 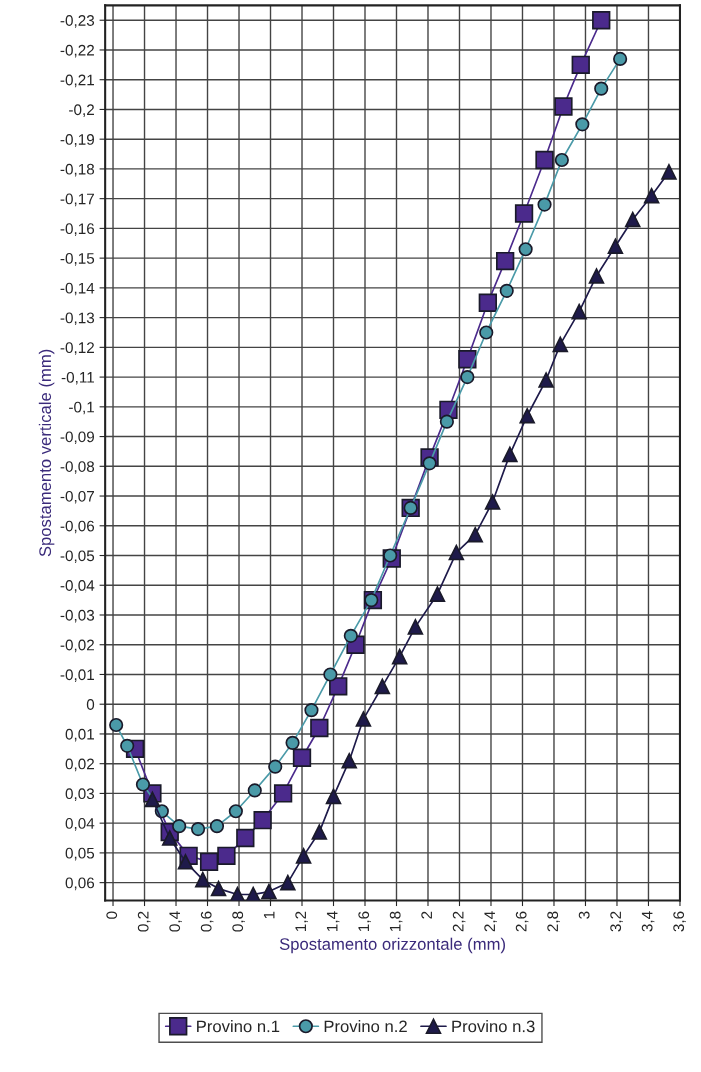 I want to click on y-tick-label: -0,17, so click(x=77, y=200).